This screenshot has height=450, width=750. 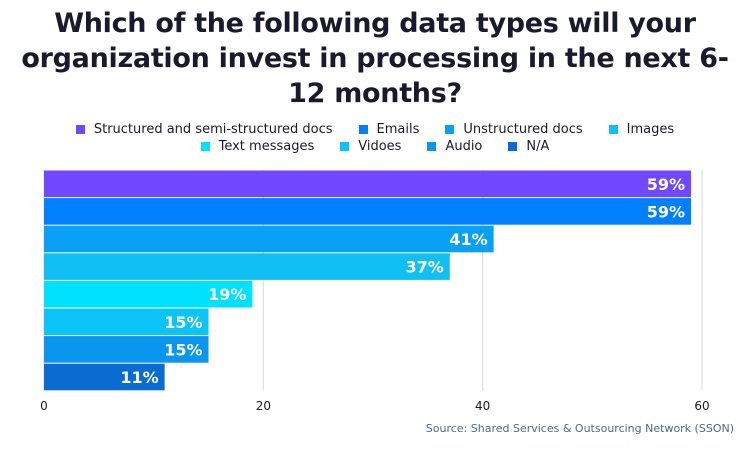 I want to click on x-tick-label: 20, so click(x=263, y=406).